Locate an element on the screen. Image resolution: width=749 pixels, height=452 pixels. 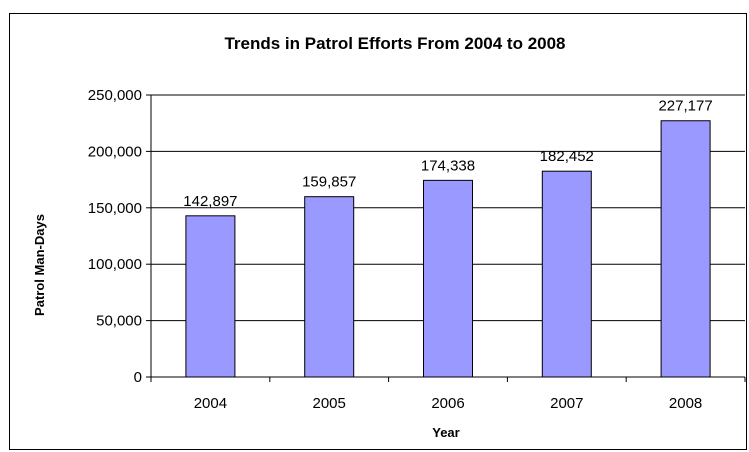
x-tick-label: 2007 is located at coordinates (566, 403).